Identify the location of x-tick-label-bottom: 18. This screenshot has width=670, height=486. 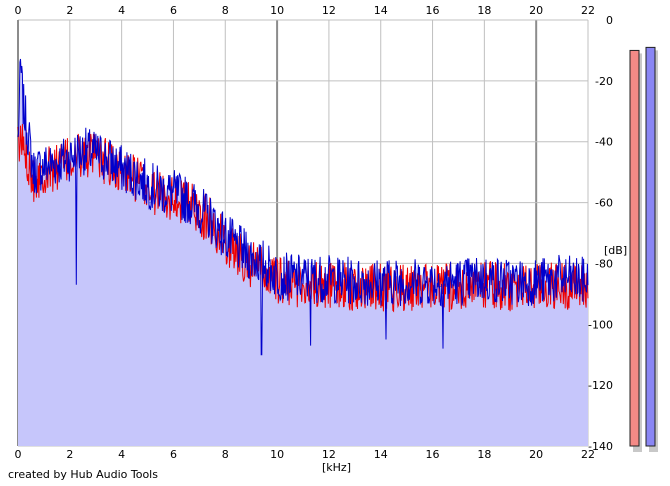
(484, 454).